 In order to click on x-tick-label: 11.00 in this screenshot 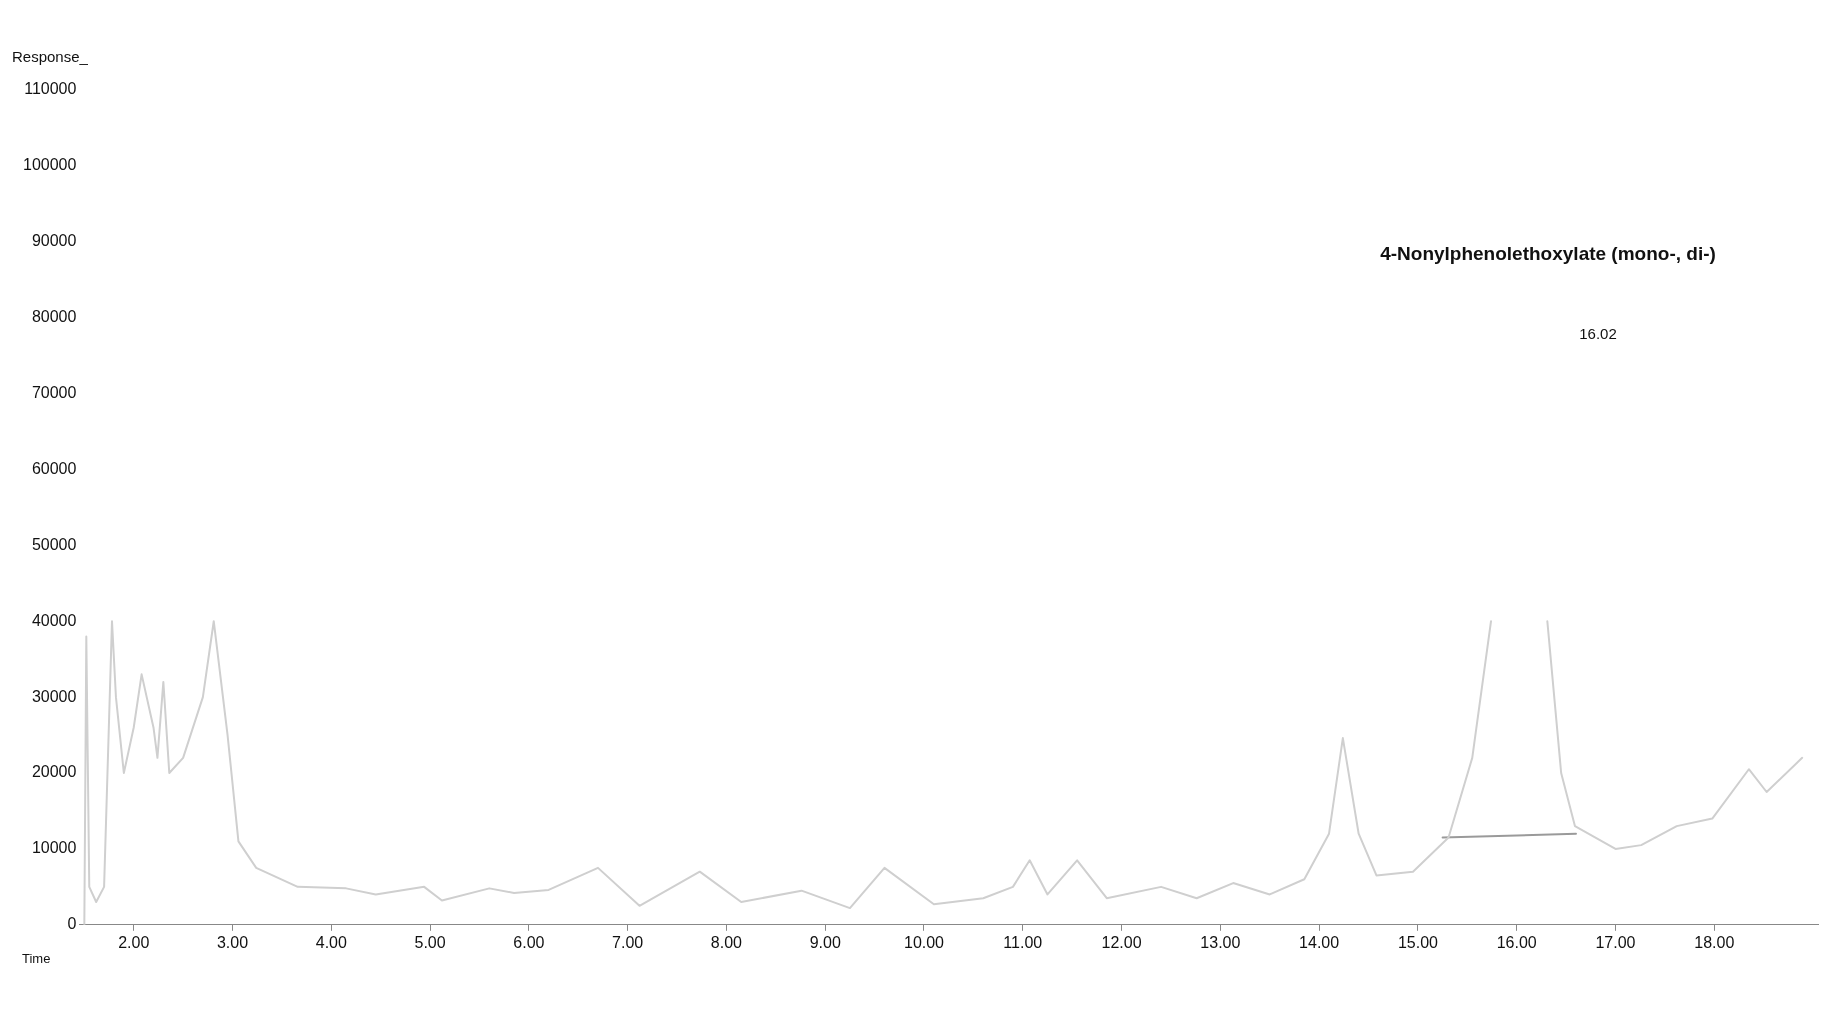, I will do `click(1023, 942)`.